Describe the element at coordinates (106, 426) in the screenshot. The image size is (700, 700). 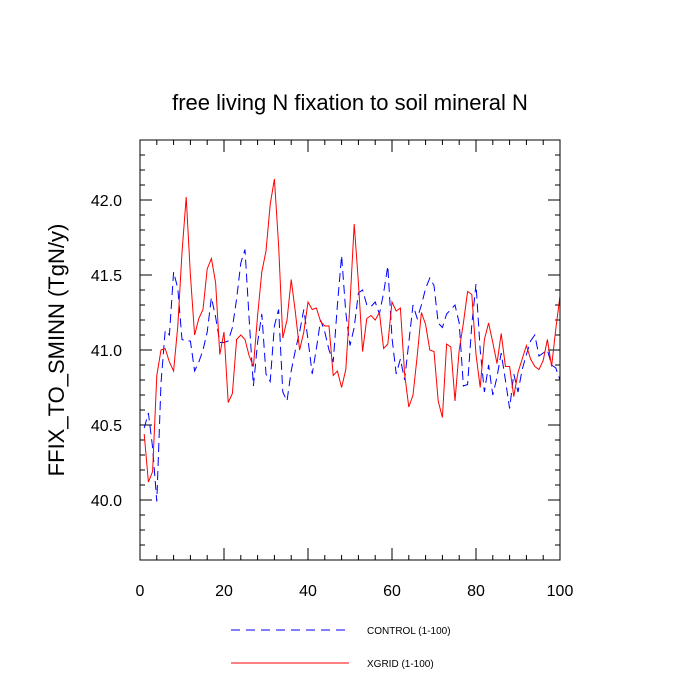
I see `y-tick-label: 40.5` at that location.